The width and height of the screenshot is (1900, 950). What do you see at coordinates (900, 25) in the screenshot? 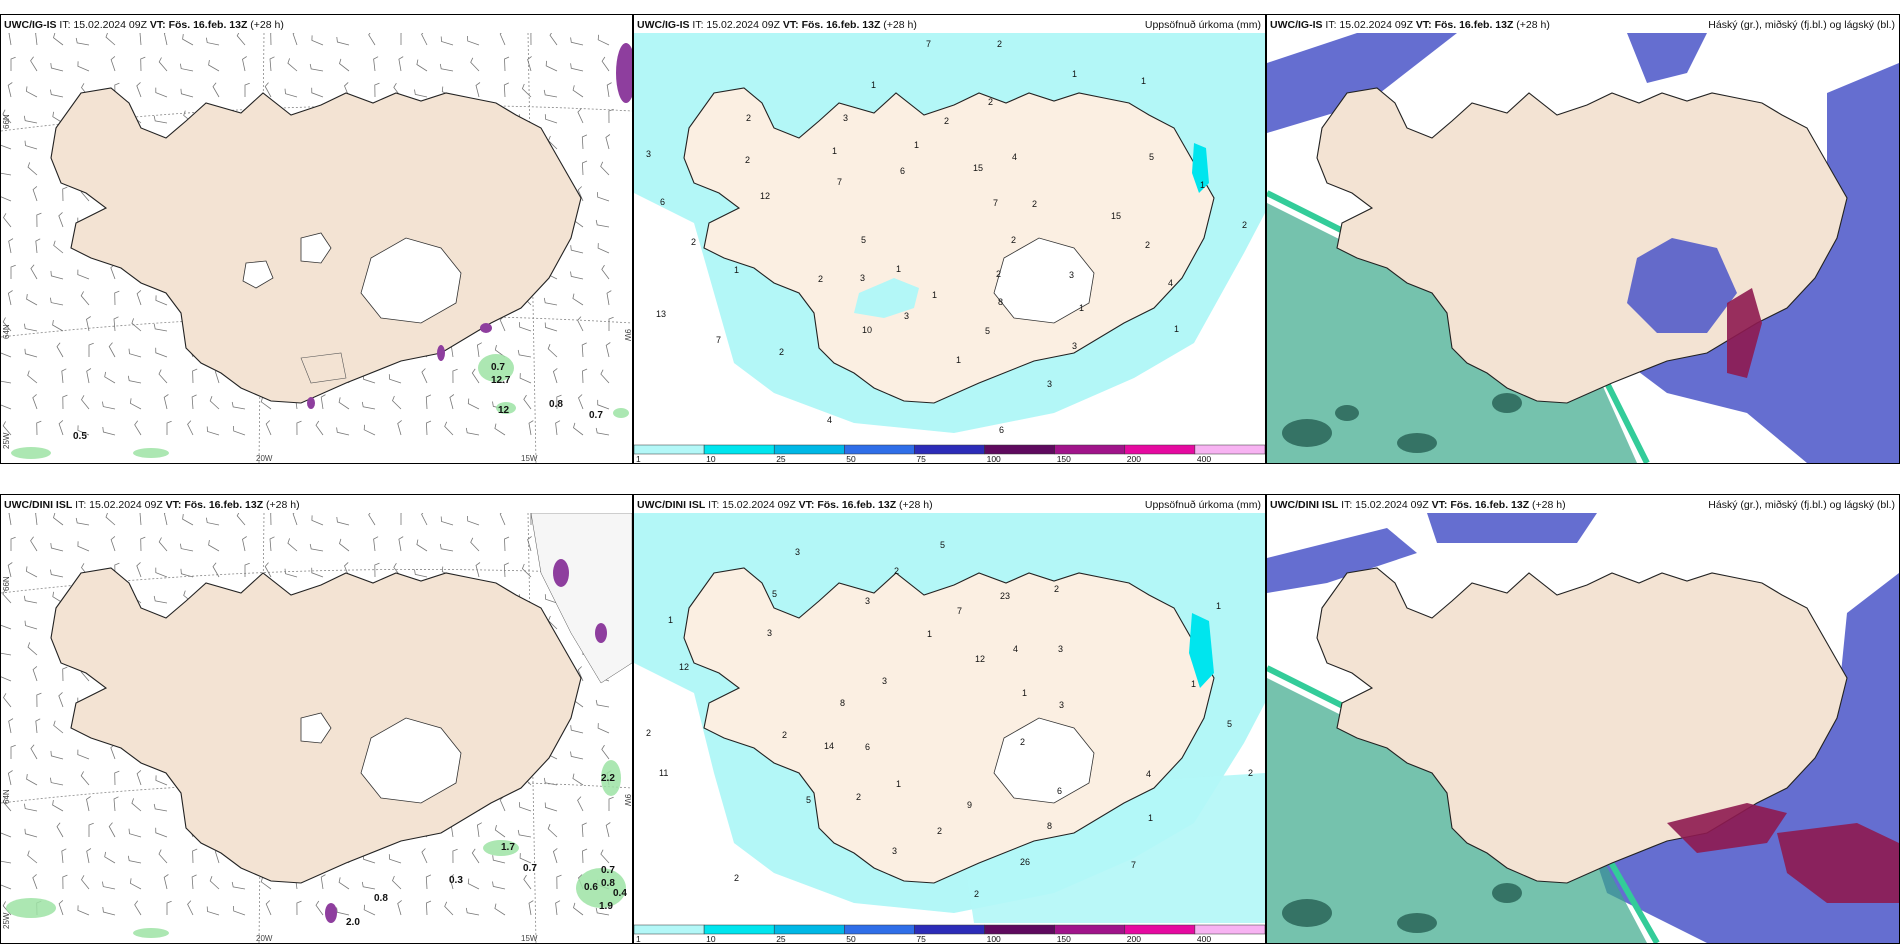
I see `lead-time: (+28 h)` at bounding box center [900, 25].